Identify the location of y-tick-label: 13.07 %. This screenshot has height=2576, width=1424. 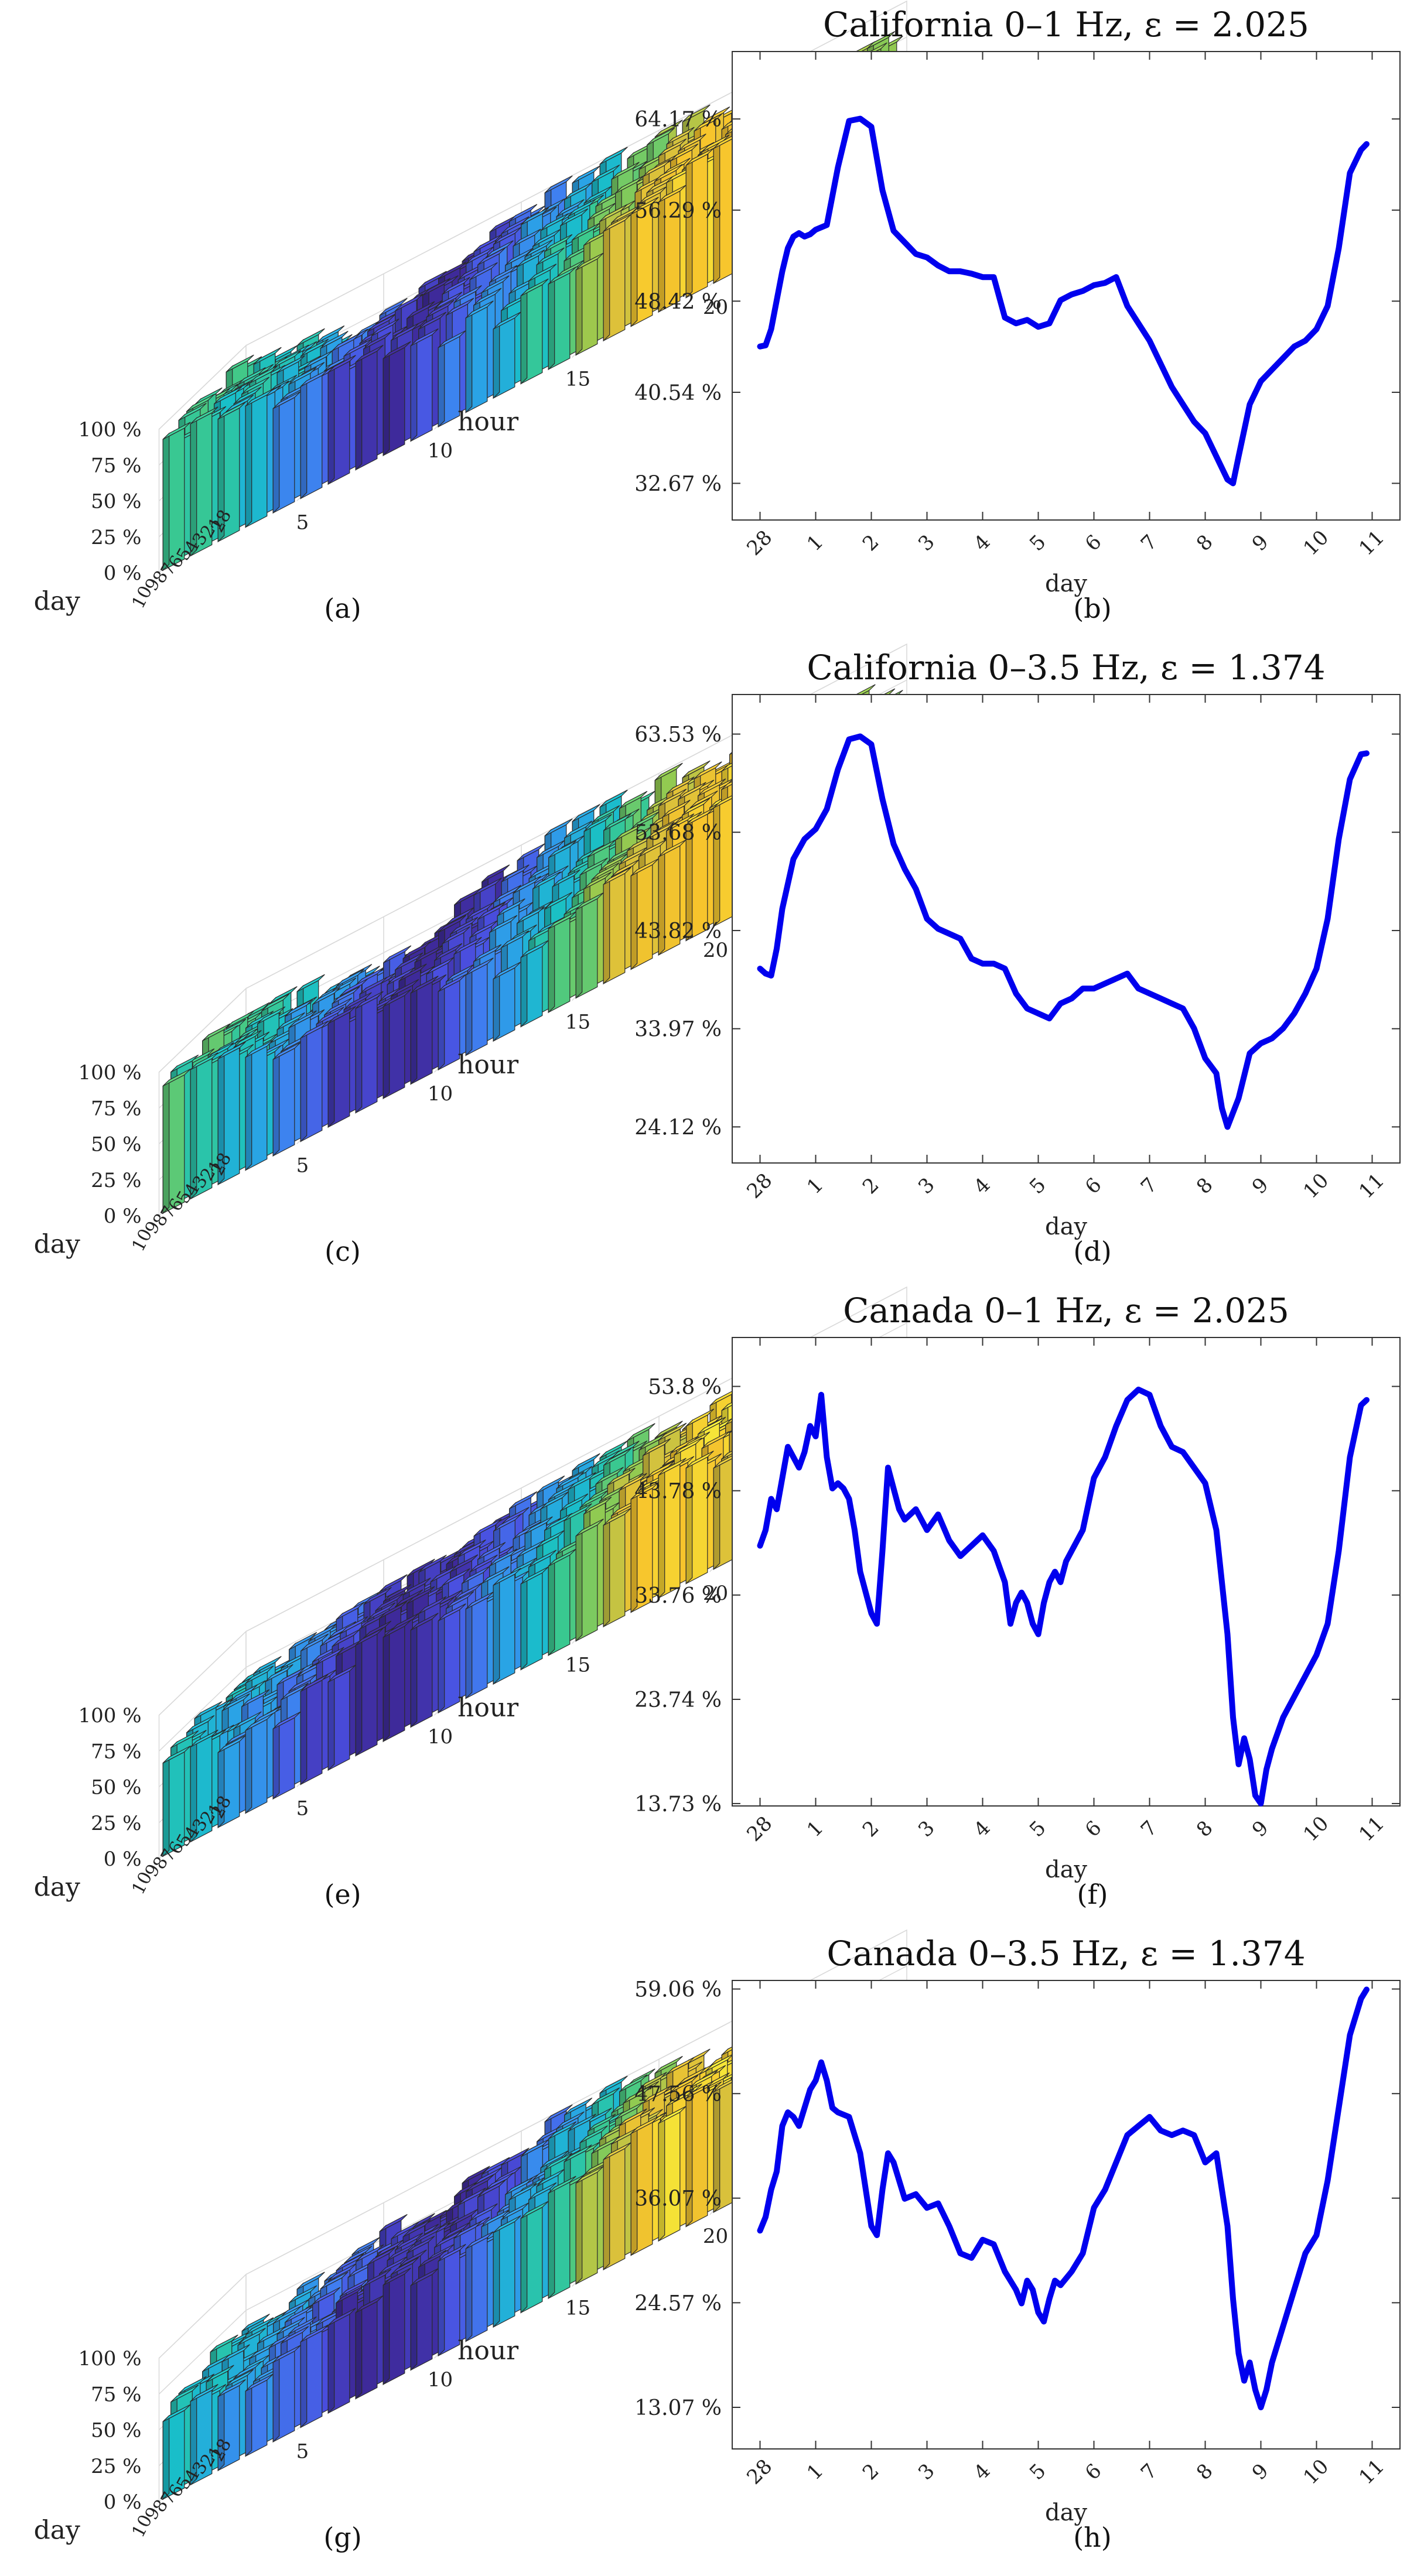
(678, 2408).